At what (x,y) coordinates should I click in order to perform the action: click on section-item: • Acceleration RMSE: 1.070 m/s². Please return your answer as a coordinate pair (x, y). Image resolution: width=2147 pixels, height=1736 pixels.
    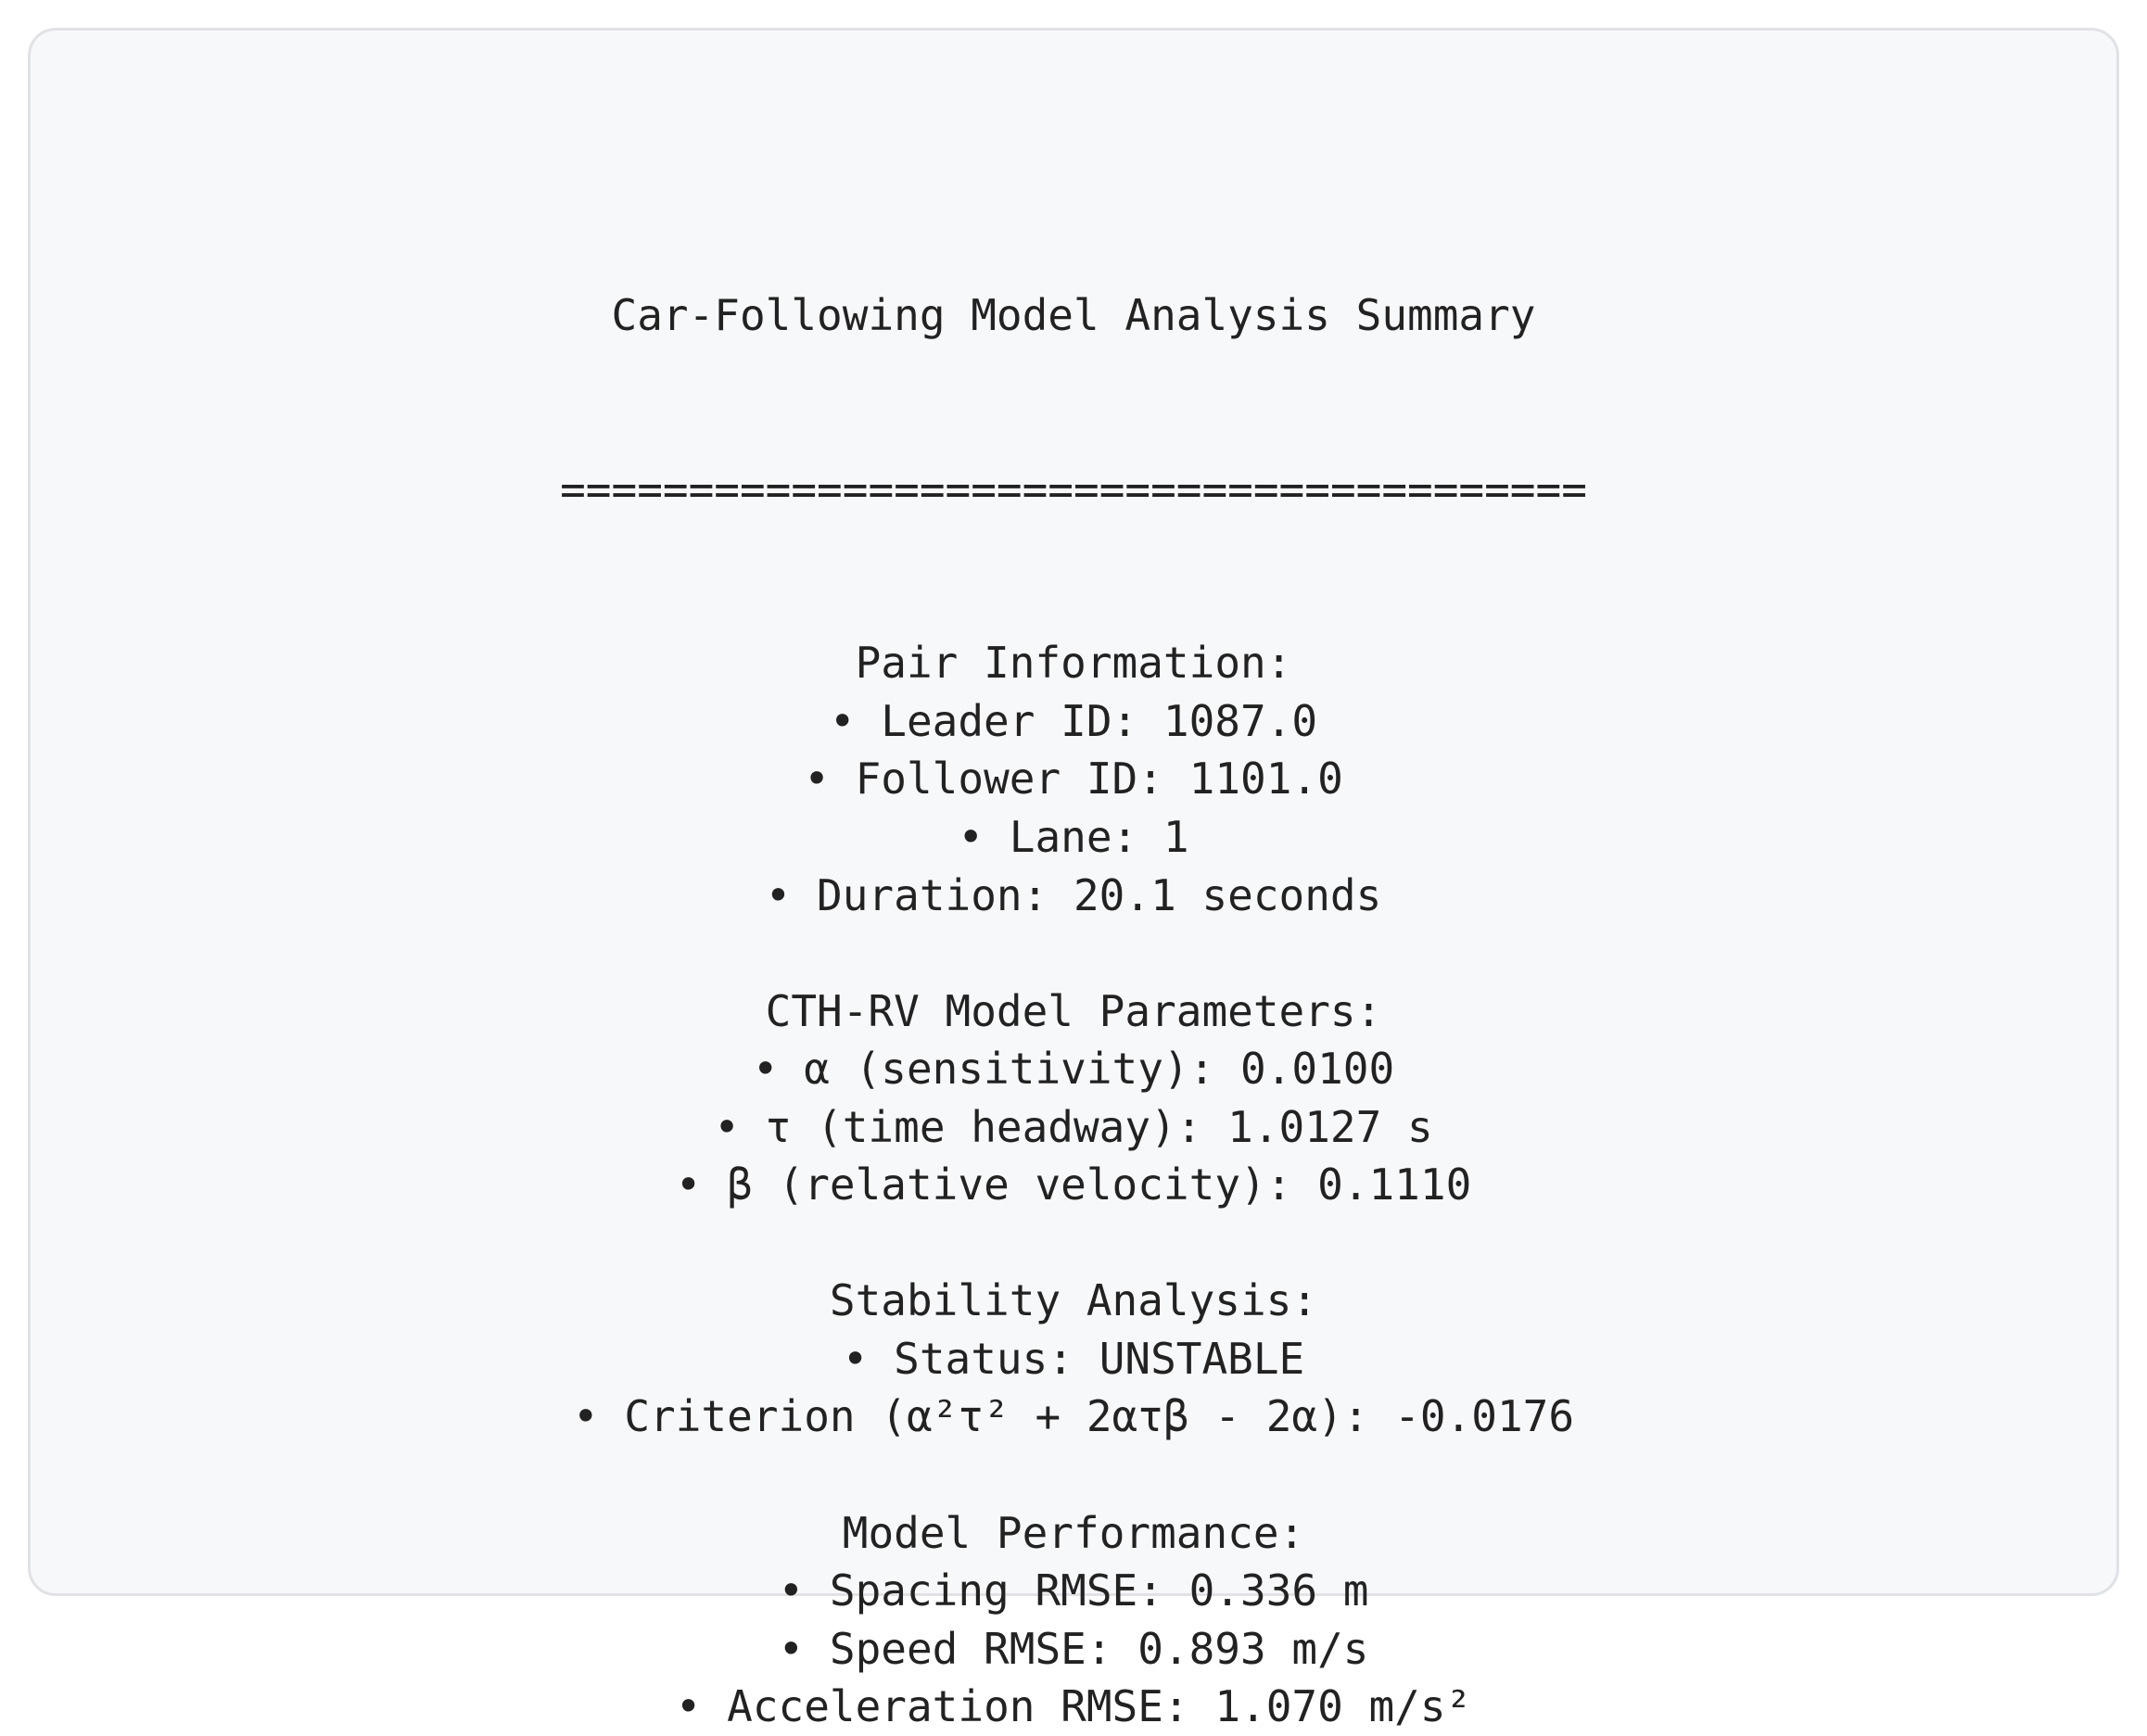
    Looking at the image, I should click on (1073, 1706).